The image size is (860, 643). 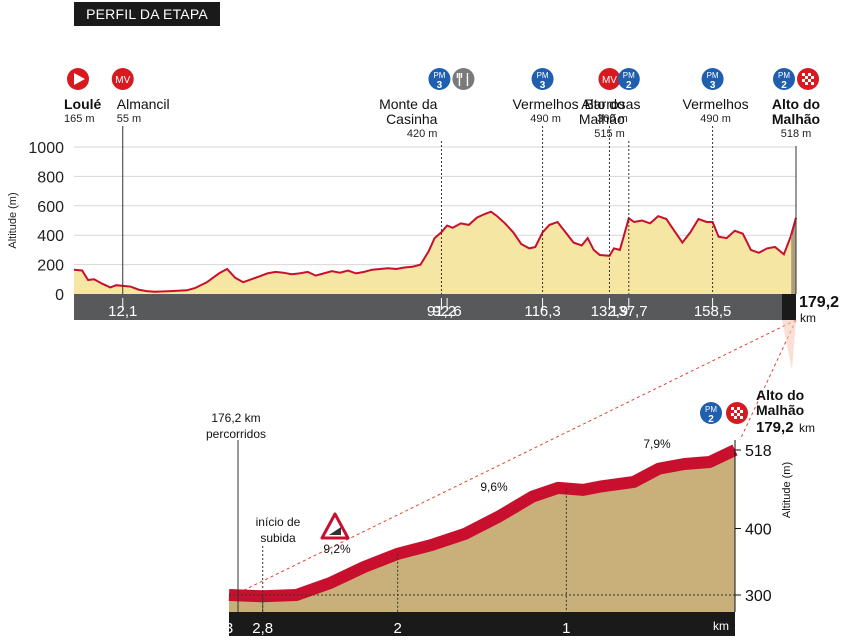 What do you see at coordinates (793, 226) in the screenshot?
I see `final-climb-line` at bounding box center [793, 226].